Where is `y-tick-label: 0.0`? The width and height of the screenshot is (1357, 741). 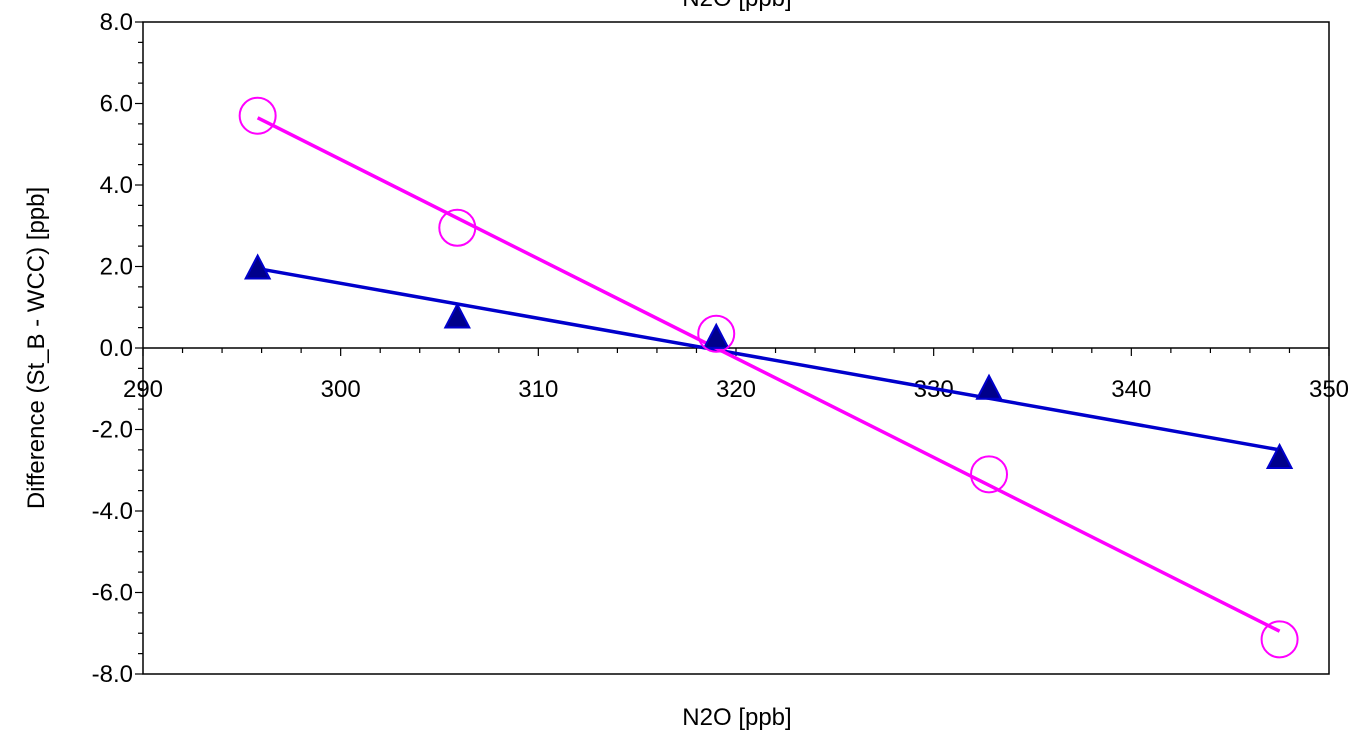
y-tick-label: 0.0 is located at coordinates (116, 348).